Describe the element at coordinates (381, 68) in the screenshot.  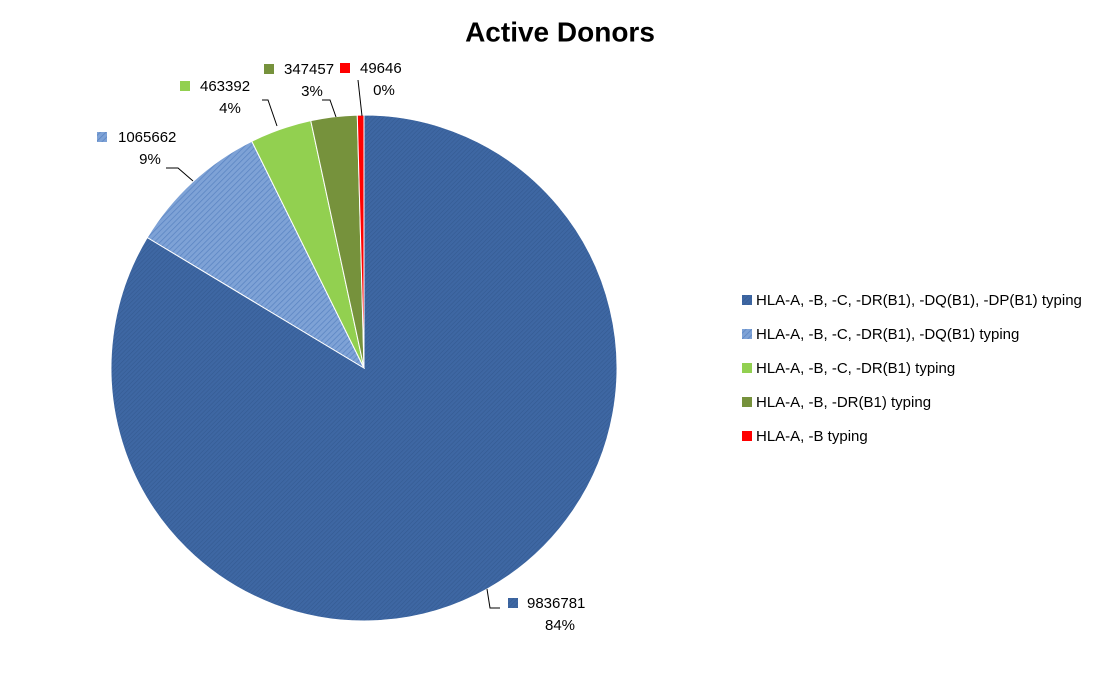
I see `data-label: 49646` at that location.